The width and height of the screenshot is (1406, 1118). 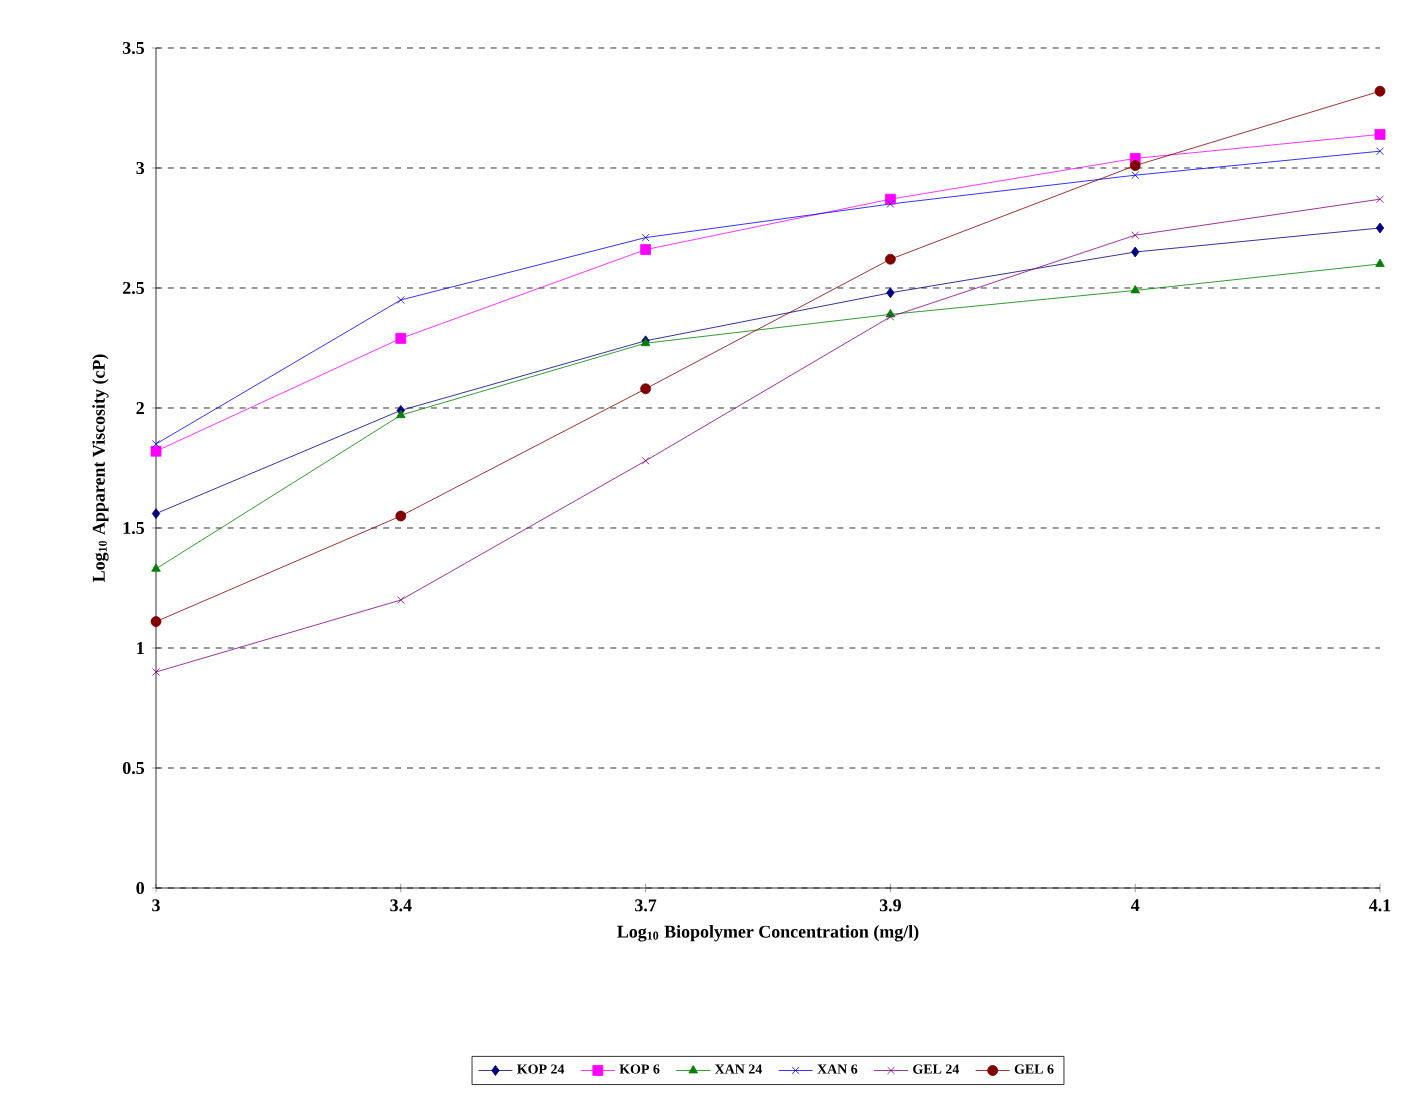 I want to click on y-tick-label: 2, so click(x=140, y=408).